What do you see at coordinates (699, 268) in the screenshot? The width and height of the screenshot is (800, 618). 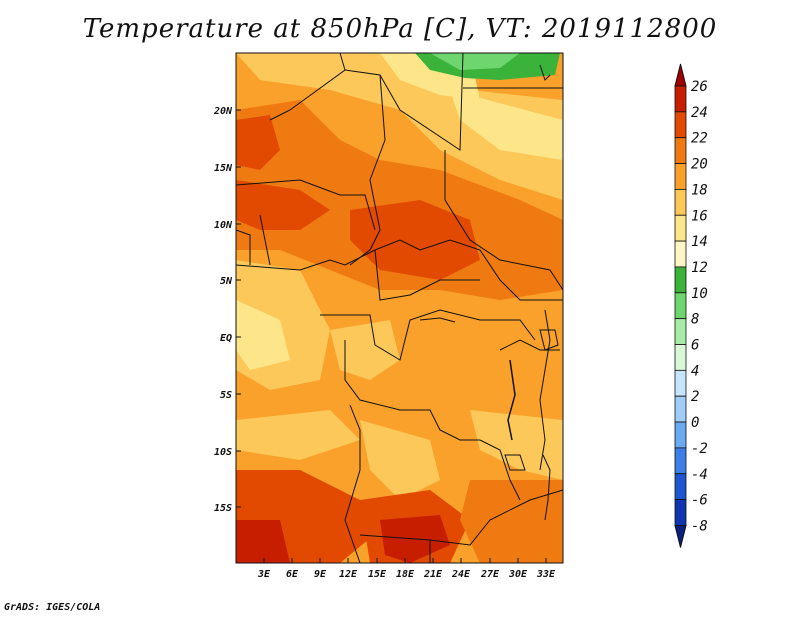 I see `colorbar-label: 12` at bounding box center [699, 268].